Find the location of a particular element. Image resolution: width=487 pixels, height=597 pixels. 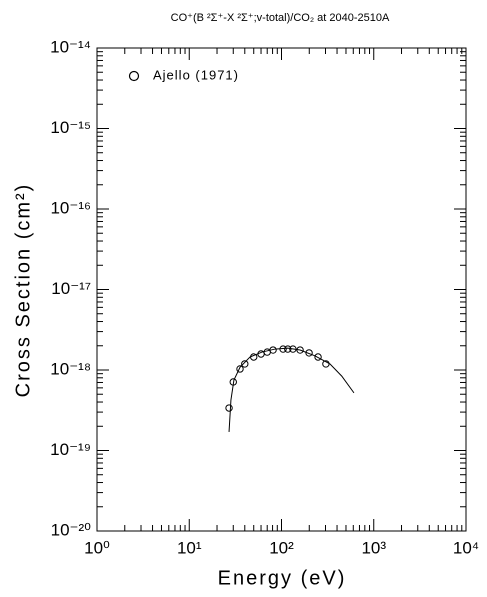

x-tick-label: 10³ is located at coordinates (373, 547).